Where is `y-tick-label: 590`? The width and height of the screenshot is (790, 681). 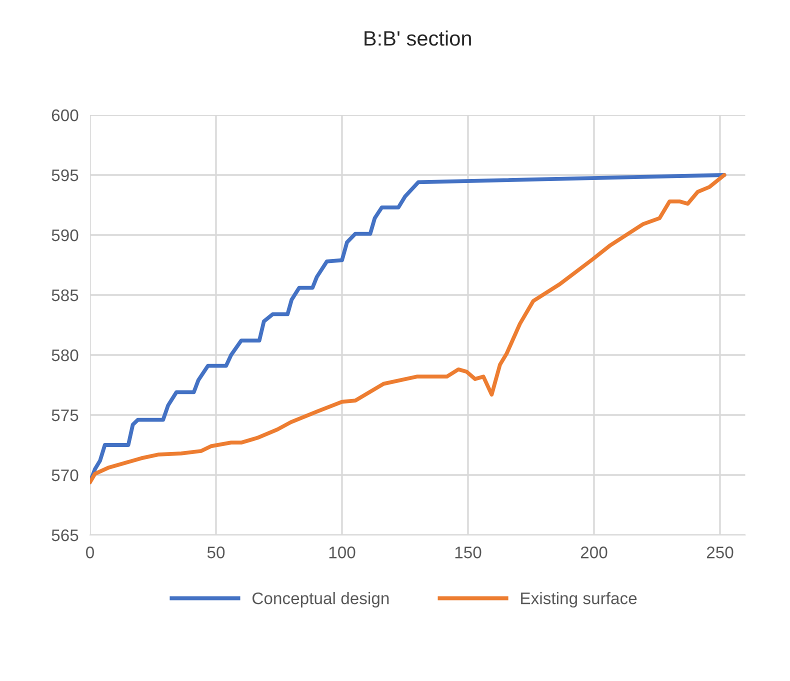
y-tick-label: 590 is located at coordinates (65, 235).